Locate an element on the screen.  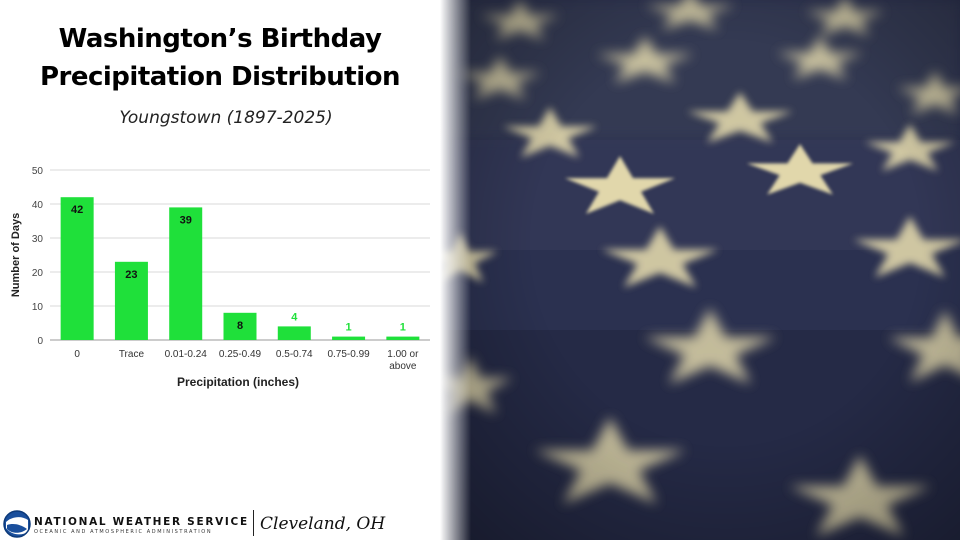
chart-subtitle: Youngstown (1897-2025) is located at coordinates (226, 118).